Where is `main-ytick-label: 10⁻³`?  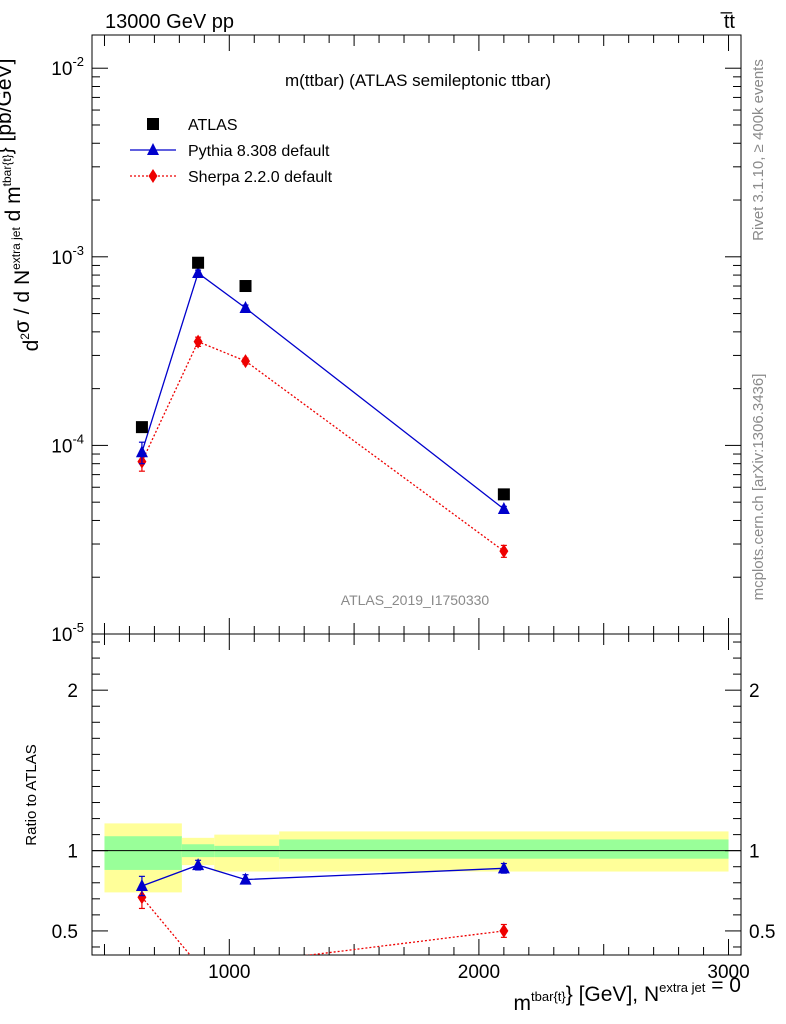
main-ytick-label: 10⁻³ is located at coordinates (67, 256).